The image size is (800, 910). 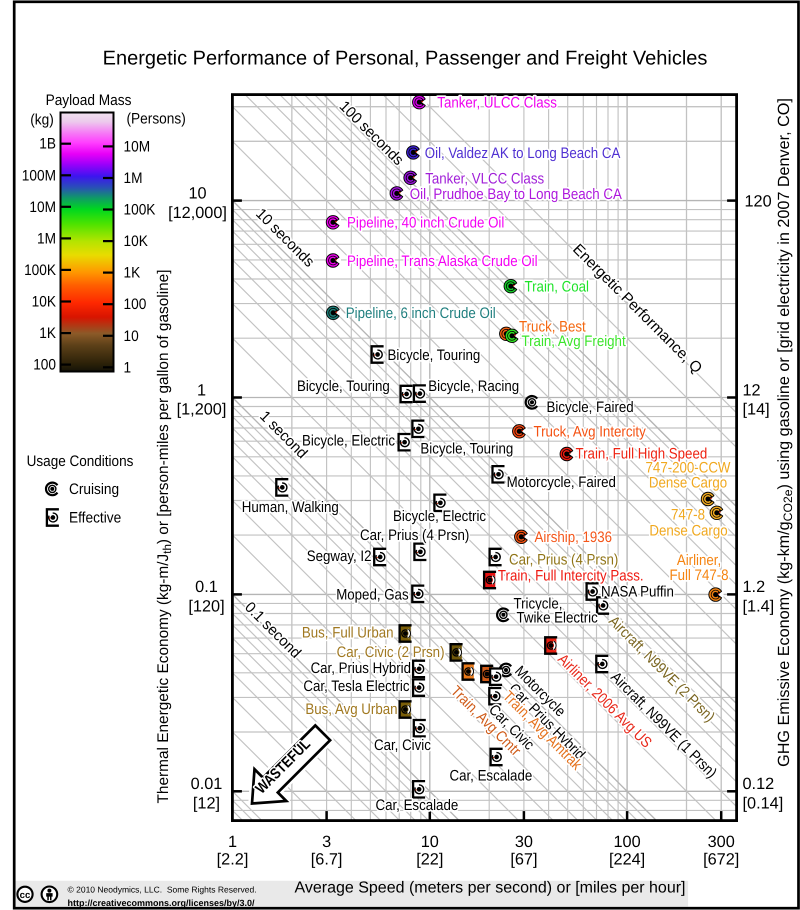 I want to click on svg-text: Train, Avg Freight, so click(x=574, y=341).